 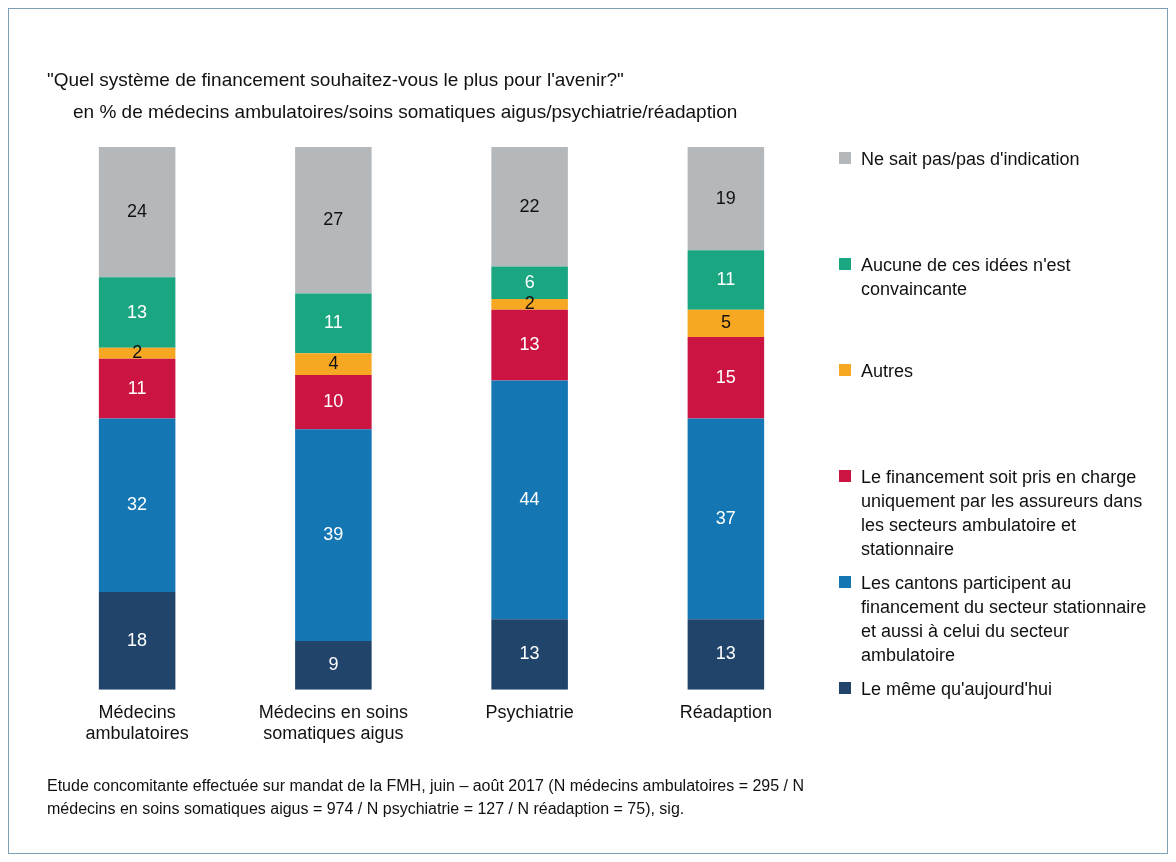 I want to click on data-label: 19, so click(x=725, y=197).